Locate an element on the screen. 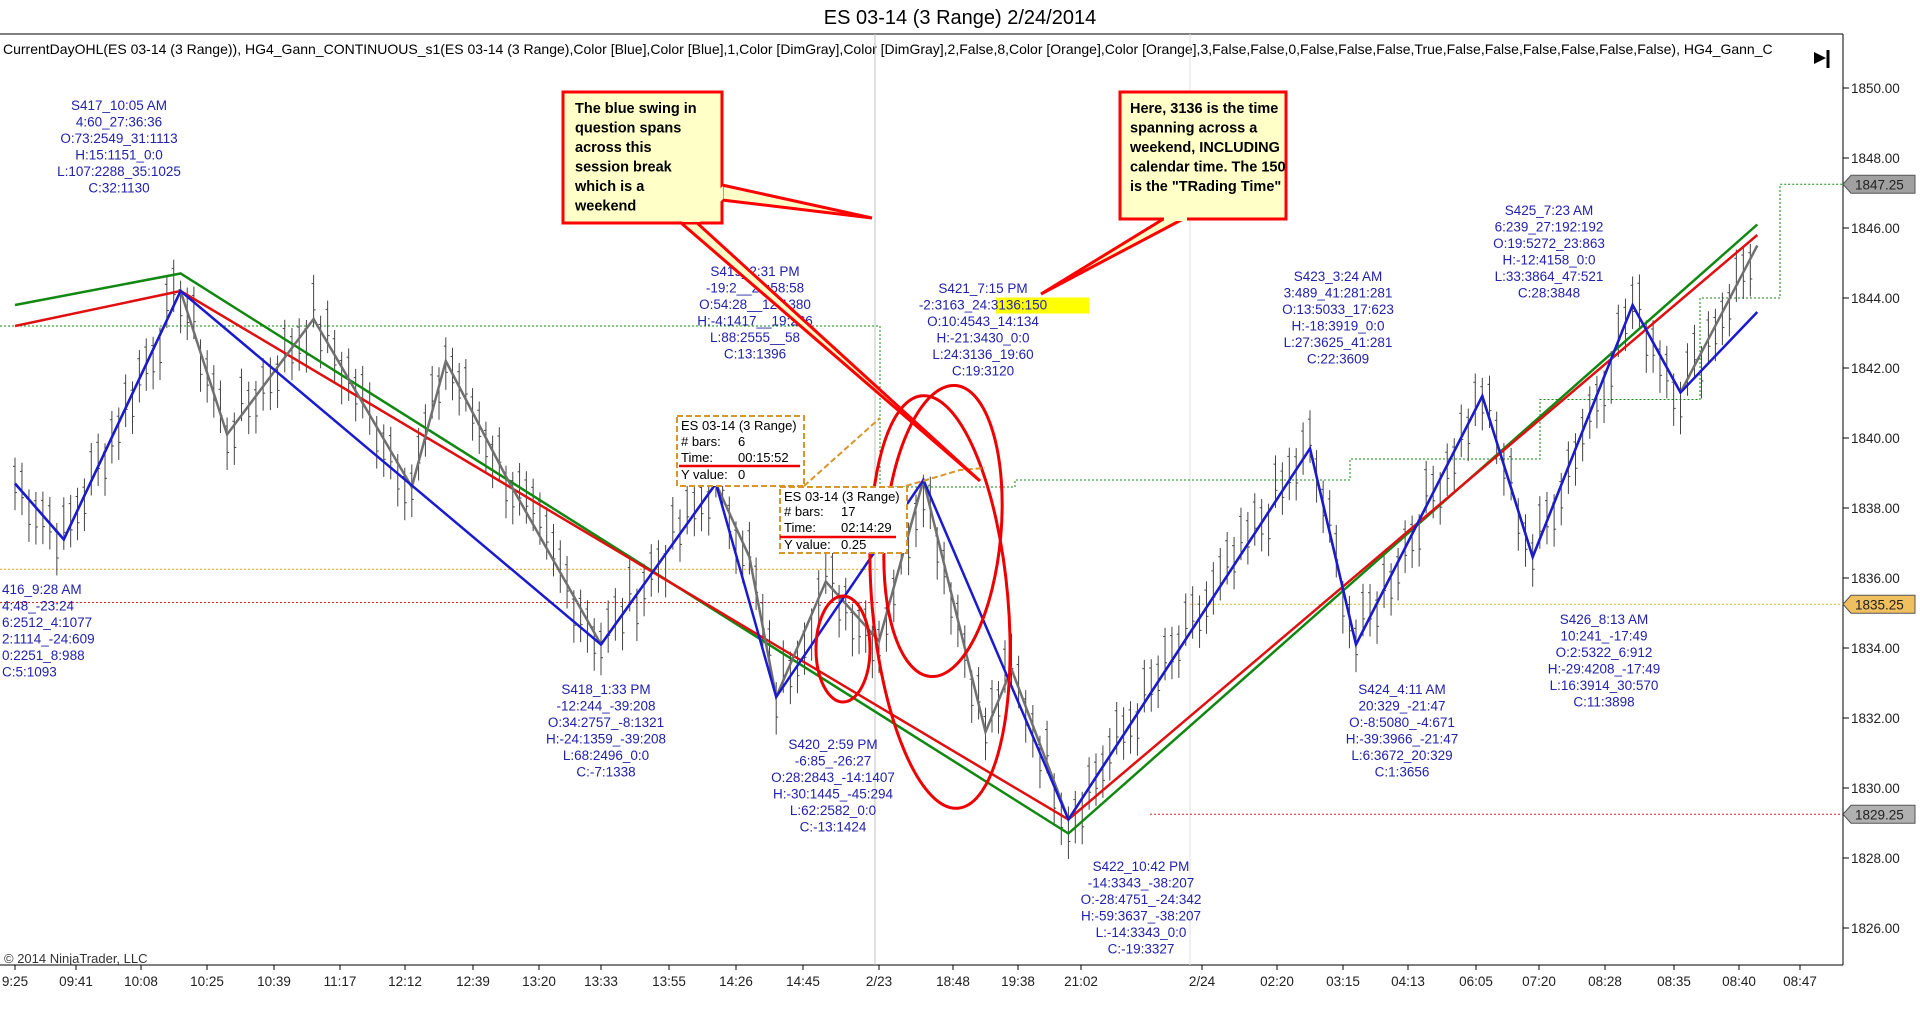  swing-label-line: C:11:3898 is located at coordinates (1603, 702).